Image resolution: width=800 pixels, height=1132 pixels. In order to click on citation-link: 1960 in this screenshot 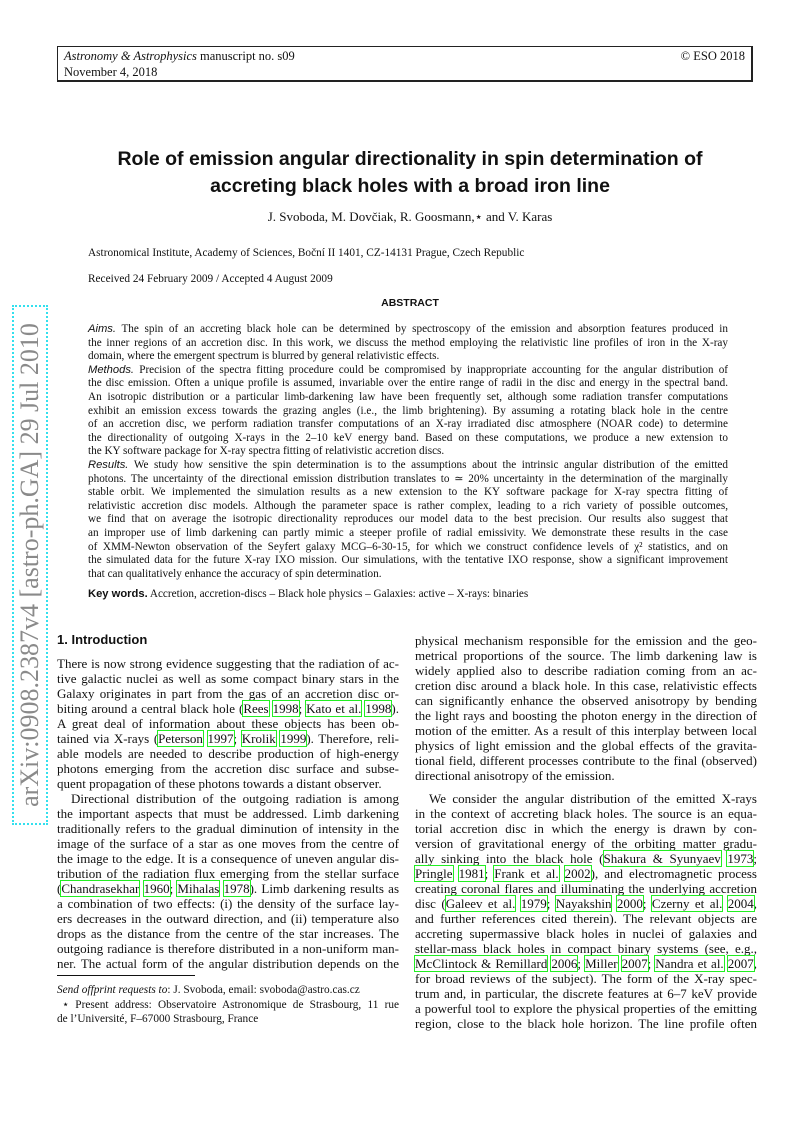, I will do `click(156, 888)`.